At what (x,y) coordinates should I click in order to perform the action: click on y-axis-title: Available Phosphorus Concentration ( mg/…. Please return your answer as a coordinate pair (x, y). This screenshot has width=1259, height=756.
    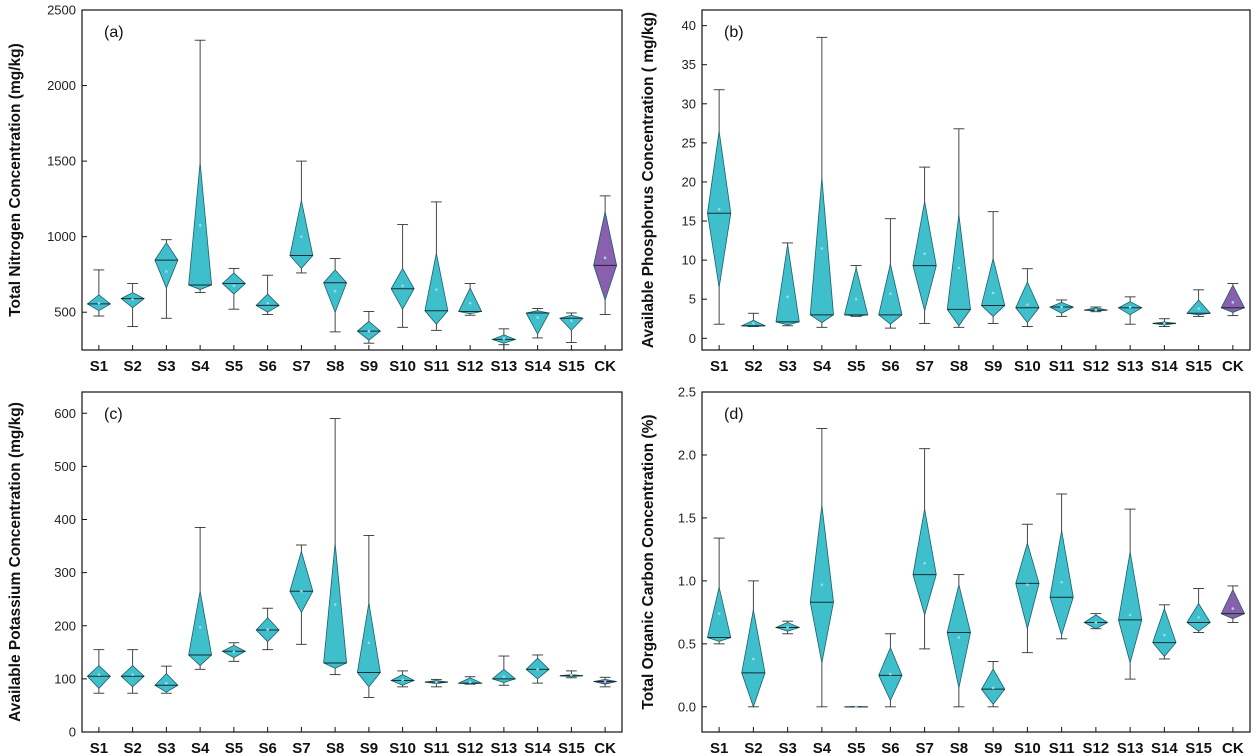
    Looking at the image, I should click on (648, 180).